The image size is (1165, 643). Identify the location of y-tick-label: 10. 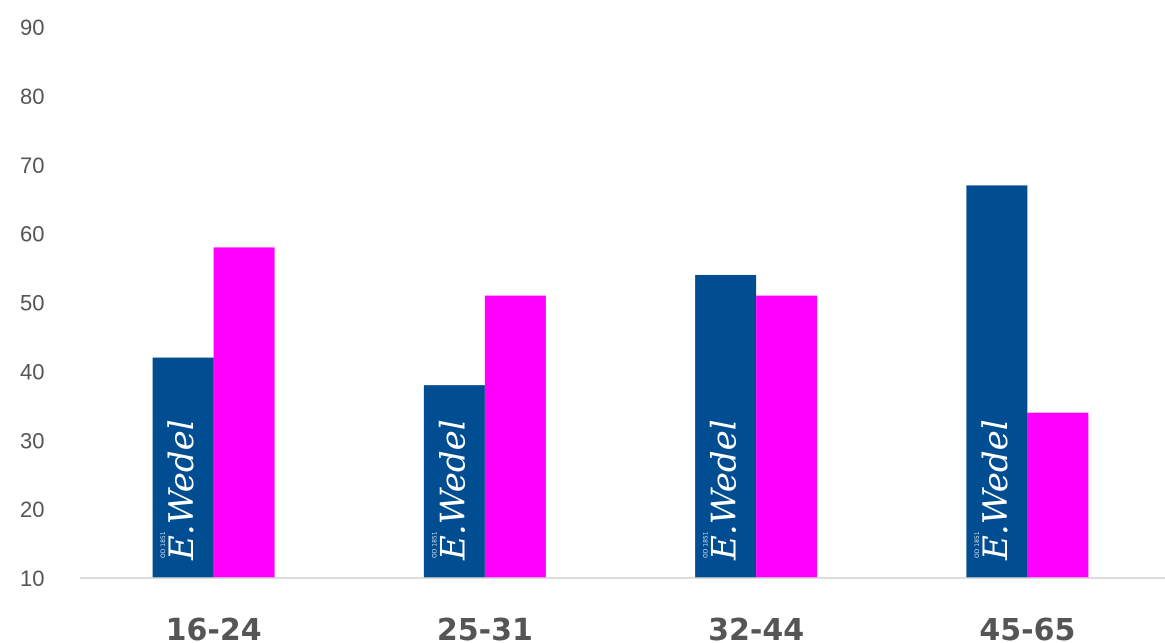
(32, 578).